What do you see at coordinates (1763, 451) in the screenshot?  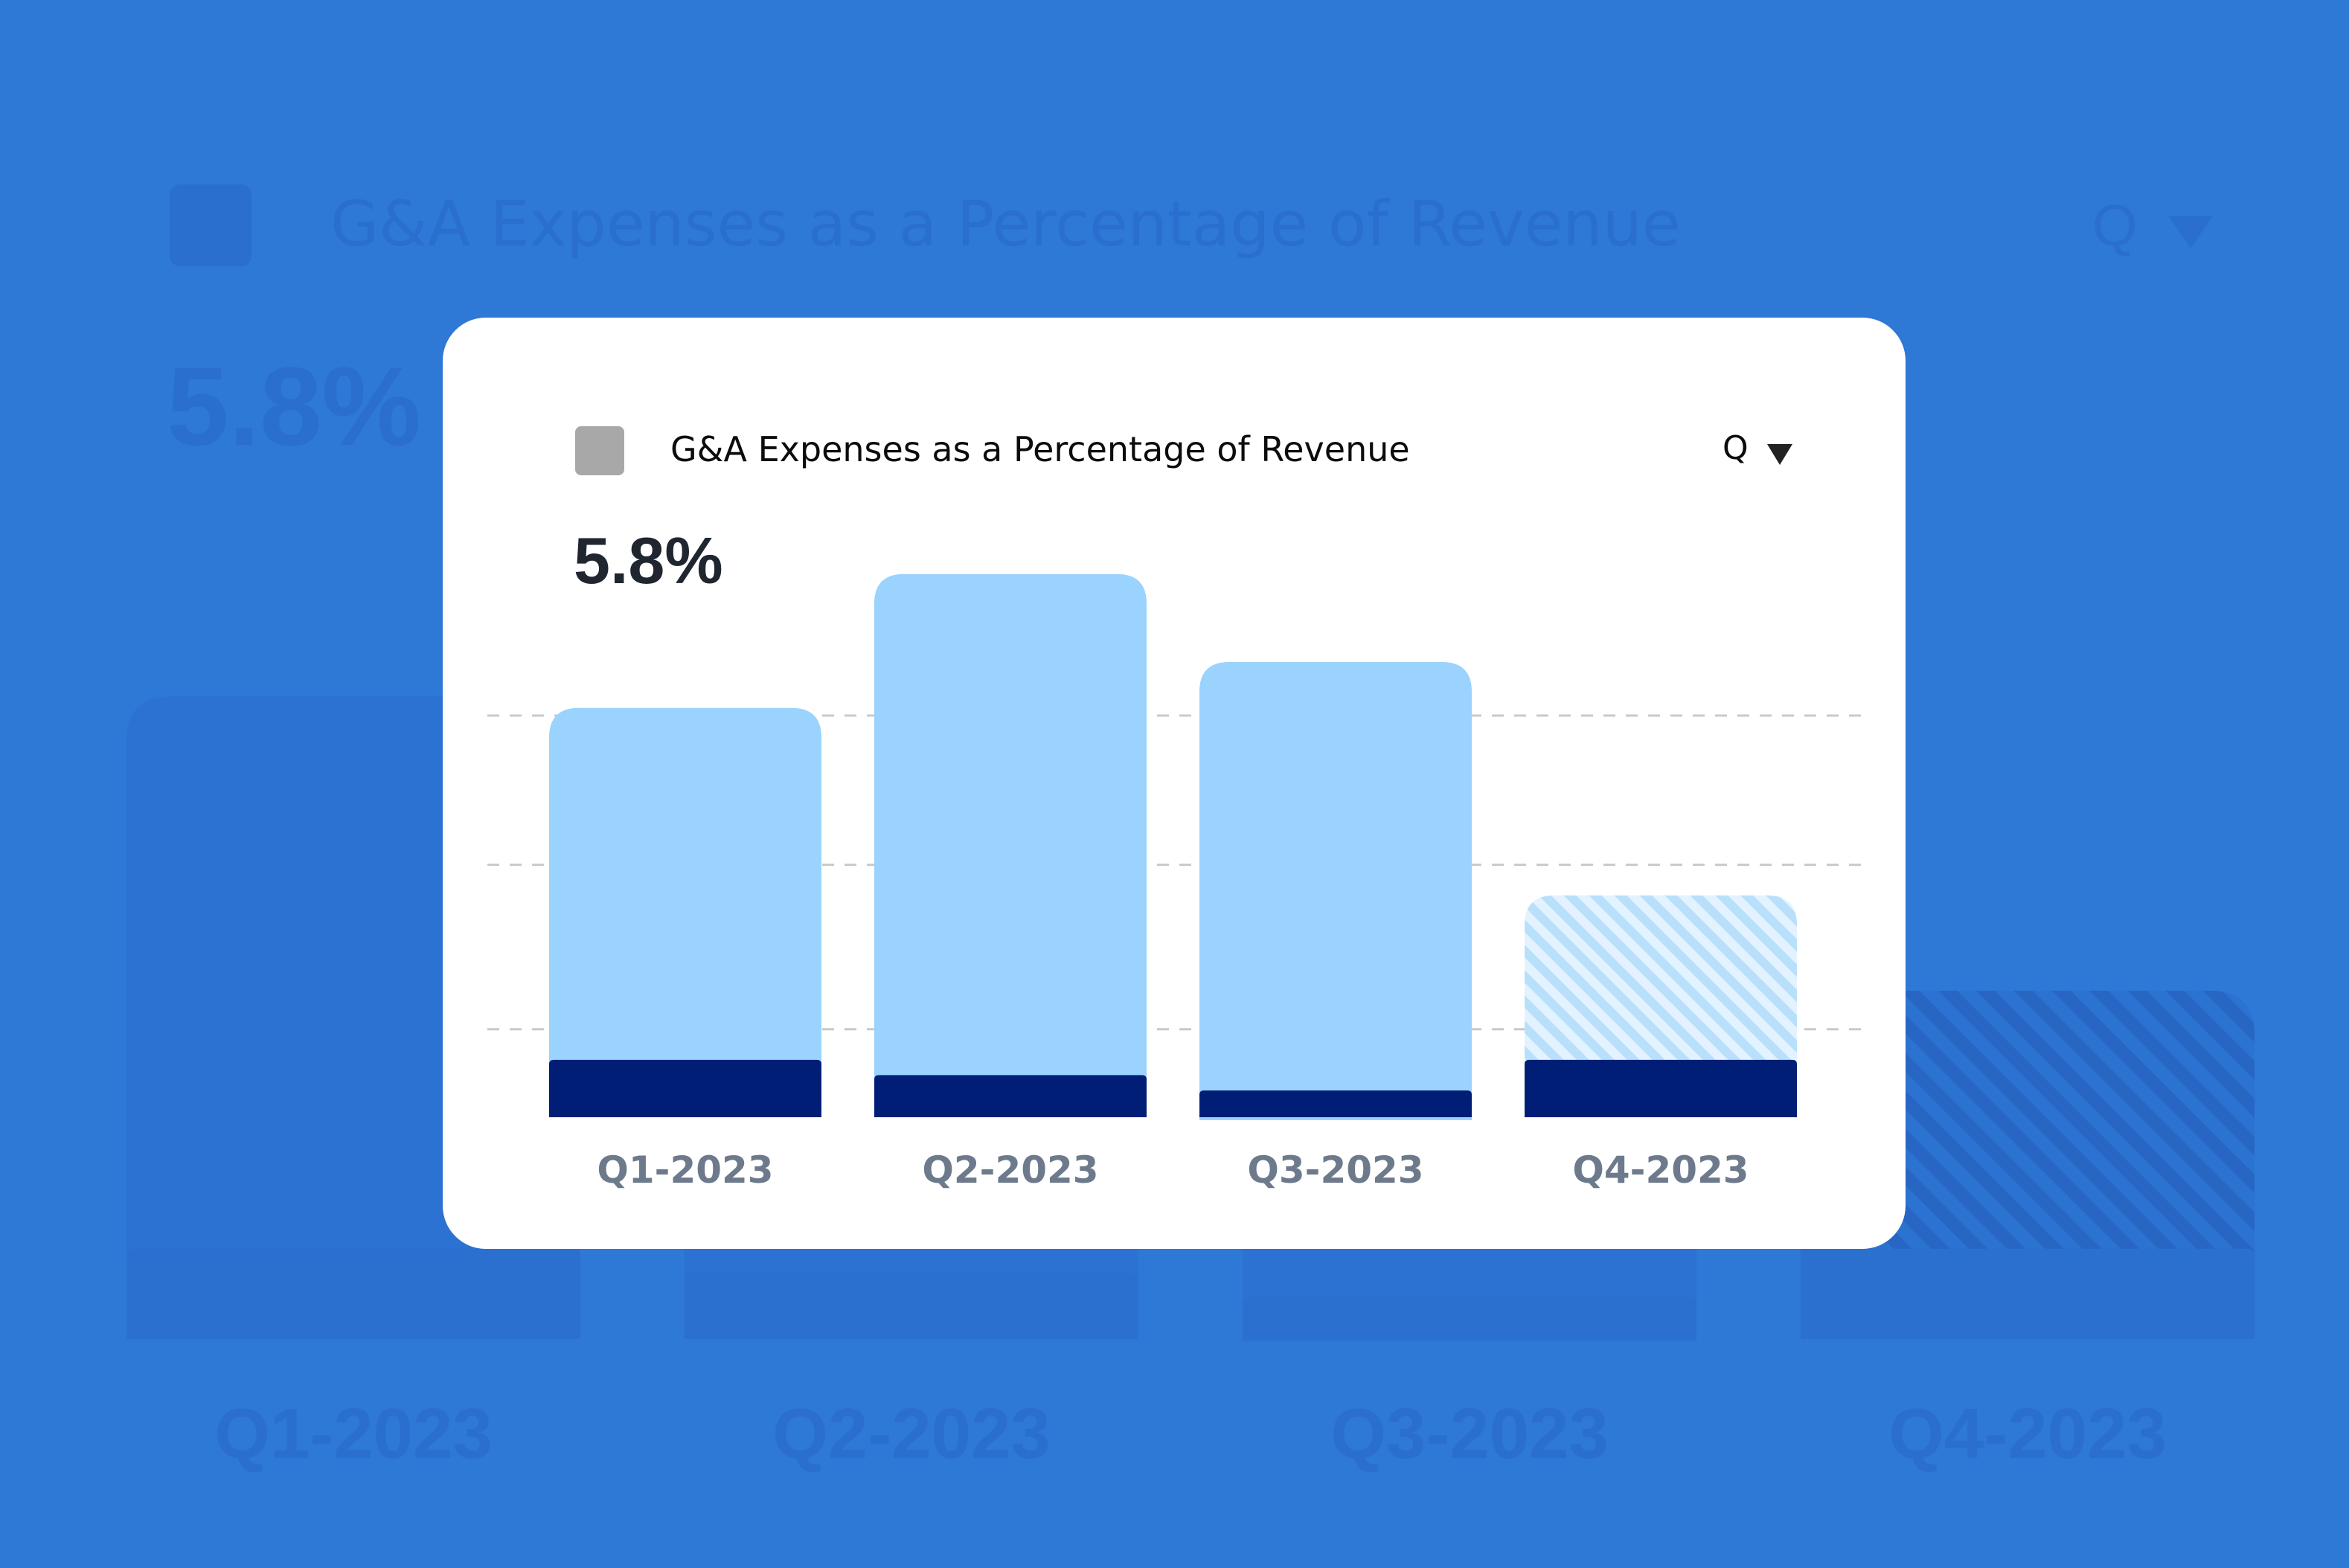 I see `period-dropdown: Q` at bounding box center [1763, 451].